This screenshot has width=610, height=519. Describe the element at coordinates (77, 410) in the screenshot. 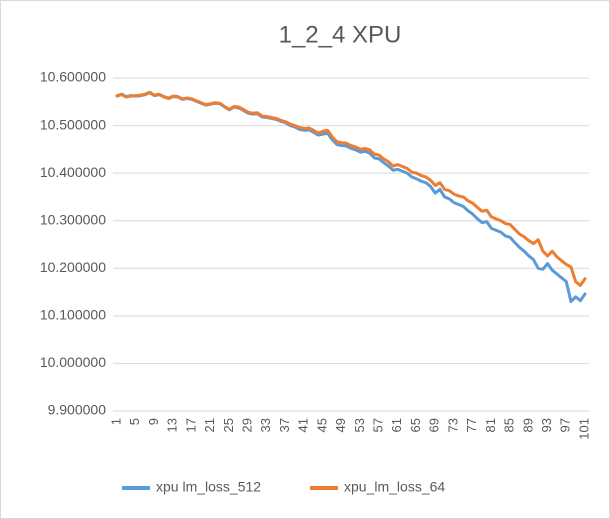

I see `y-tick-label: 9.900000` at that location.